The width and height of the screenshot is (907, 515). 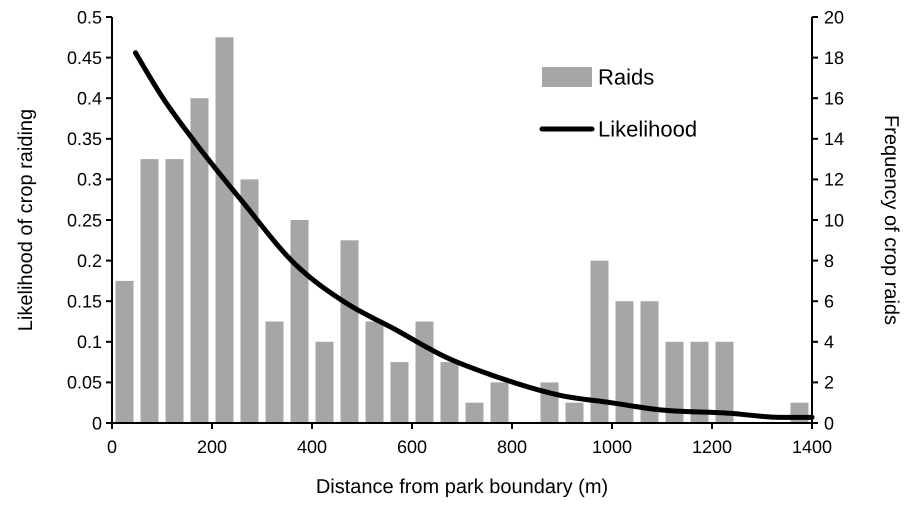 What do you see at coordinates (834, 220) in the screenshot?
I see `y2-tick-label: 10` at bounding box center [834, 220].